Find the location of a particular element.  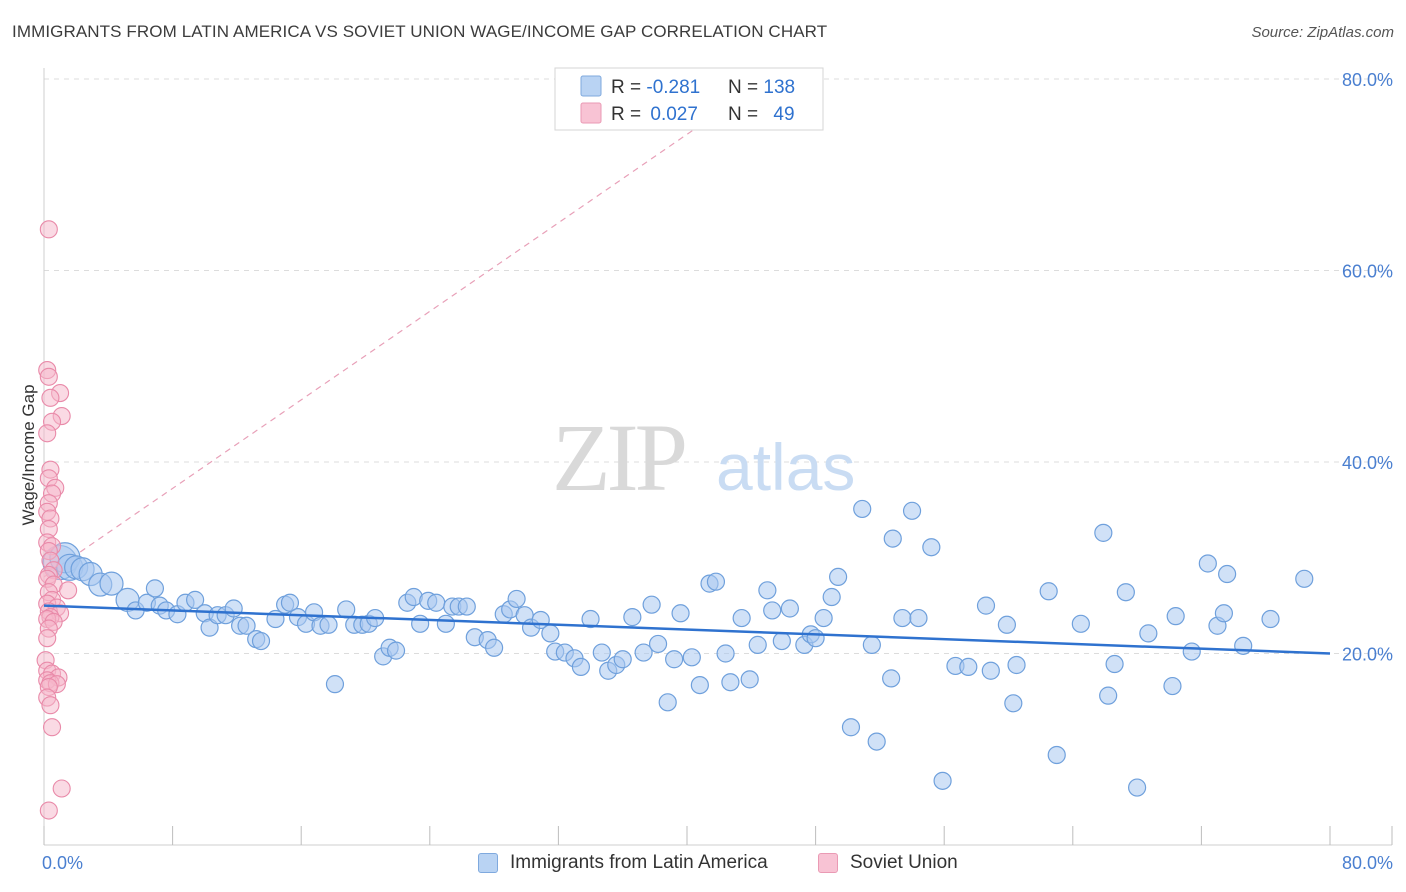

legend-top: R = -0.281 N = 138 R = 0.027 N = 49 is located at coordinates (689, 99).